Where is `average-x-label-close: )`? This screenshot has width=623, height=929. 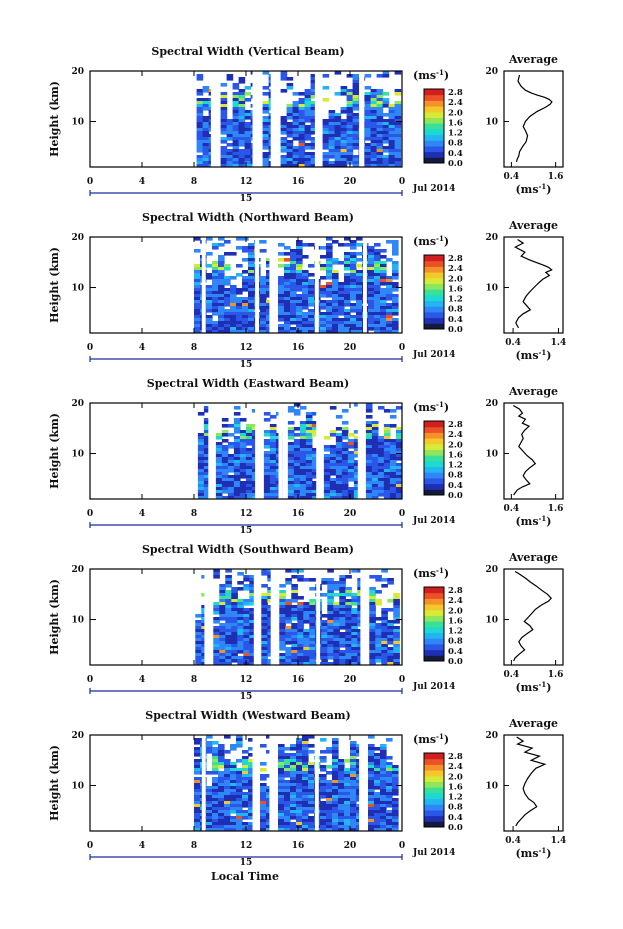 average-x-label-close: ) is located at coordinates (548, 521).